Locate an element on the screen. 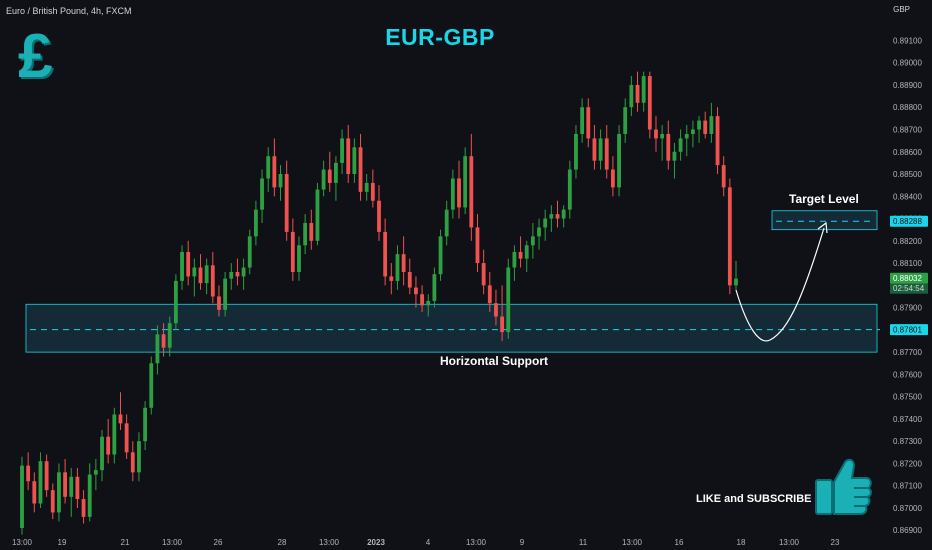  price-tick-label: 0.89100 is located at coordinates (907, 40).